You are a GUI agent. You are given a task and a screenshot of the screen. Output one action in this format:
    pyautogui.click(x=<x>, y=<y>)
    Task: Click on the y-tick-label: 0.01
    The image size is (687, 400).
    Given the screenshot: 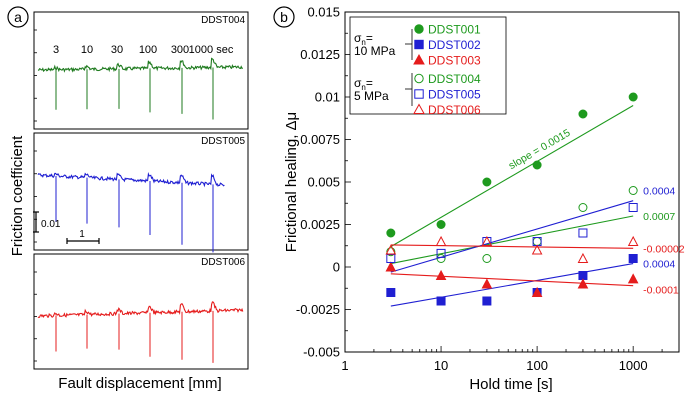 What is the action you would take?
    pyautogui.click(x=327, y=97)
    